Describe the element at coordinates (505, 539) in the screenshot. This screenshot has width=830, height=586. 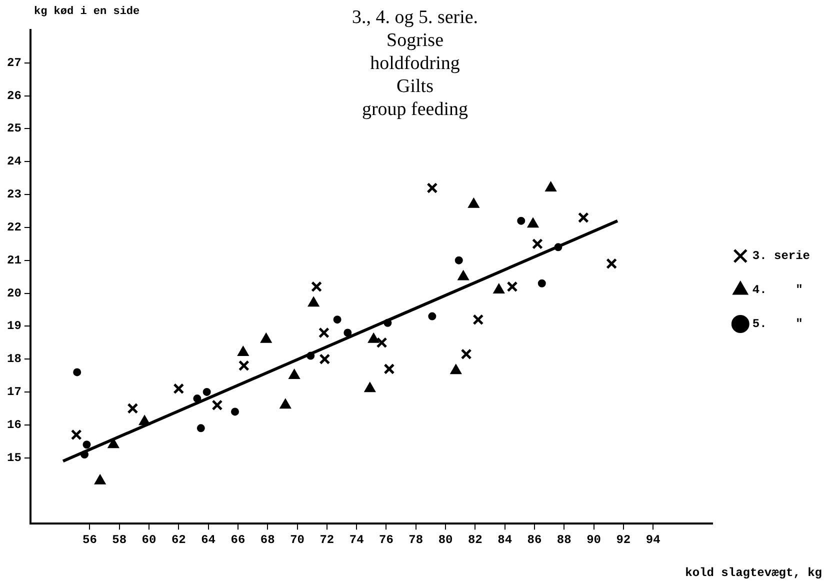
I see `x-tick-label: 84` at that location.